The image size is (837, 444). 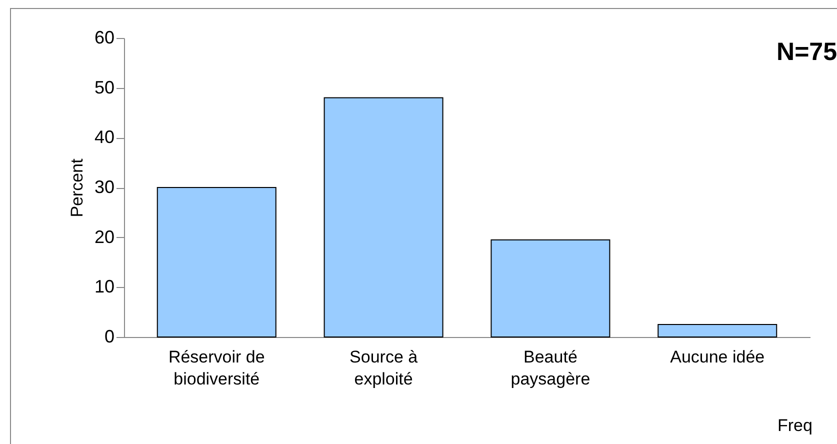 I want to click on y-tick-label: 0, so click(x=109, y=336).